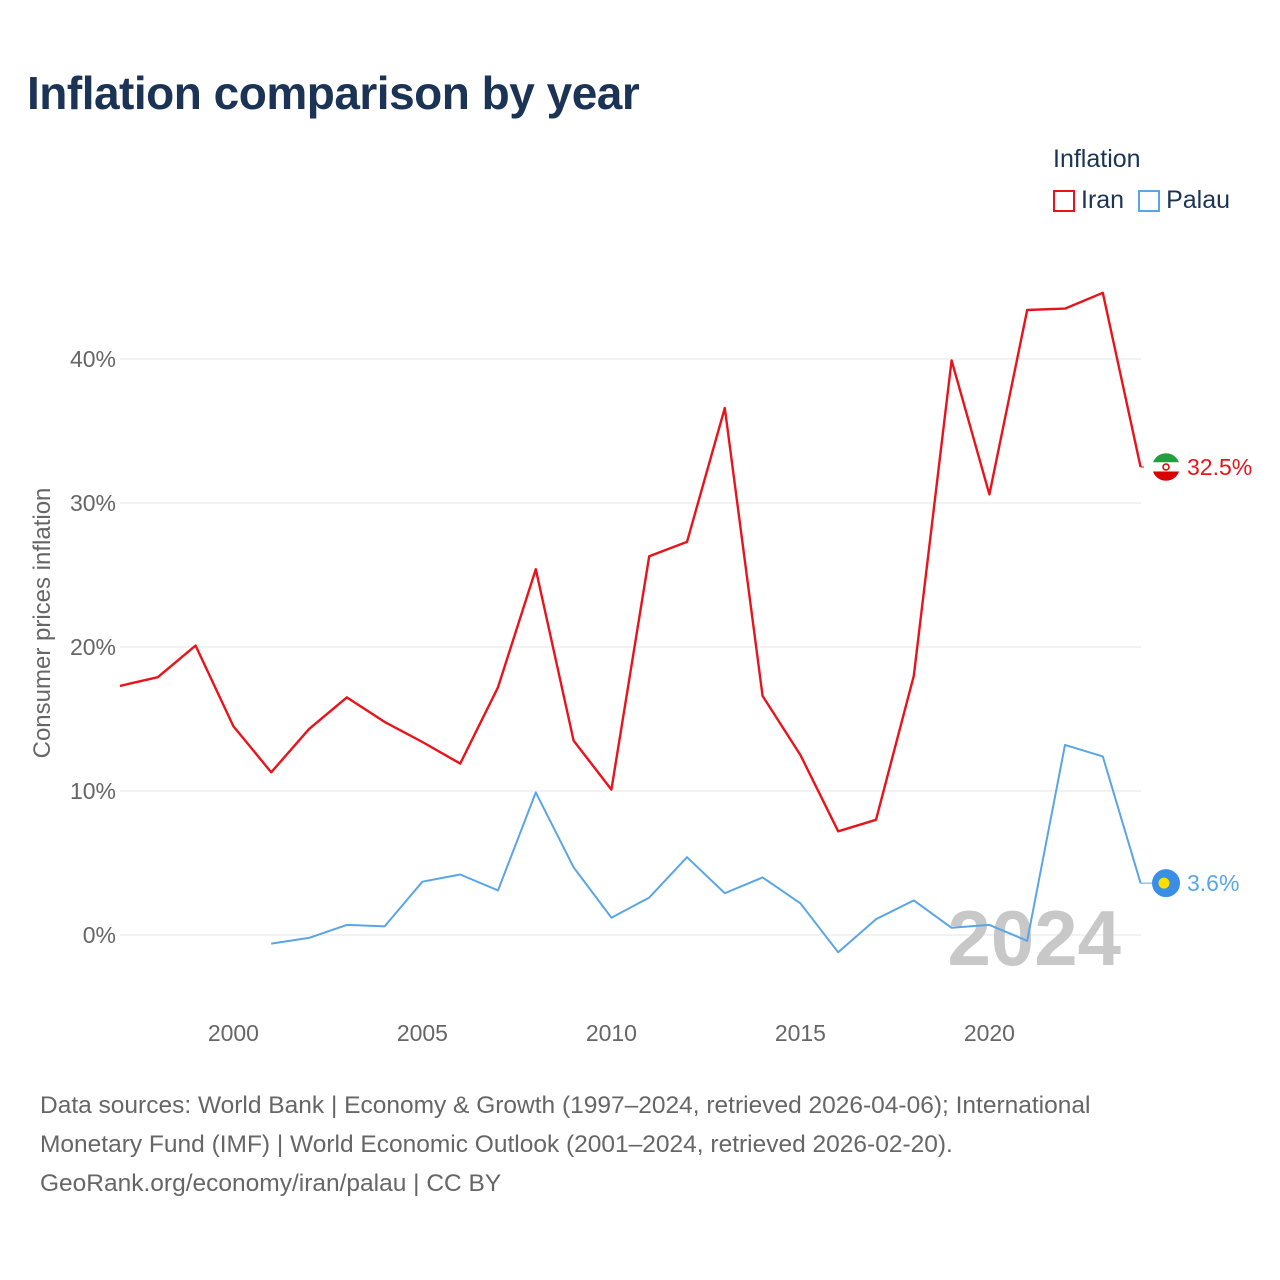 Image resolution: width=1280 pixels, height=1280 pixels. What do you see at coordinates (1213, 883) in the screenshot?
I see `end-value-label-palau: 3.6%` at bounding box center [1213, 883].